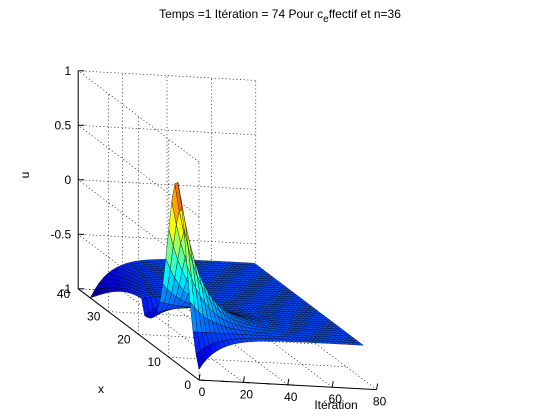  Describe the element at coordinates (63, 125) in the screenshot. I see `z-tick-label: 0.5` at that location.